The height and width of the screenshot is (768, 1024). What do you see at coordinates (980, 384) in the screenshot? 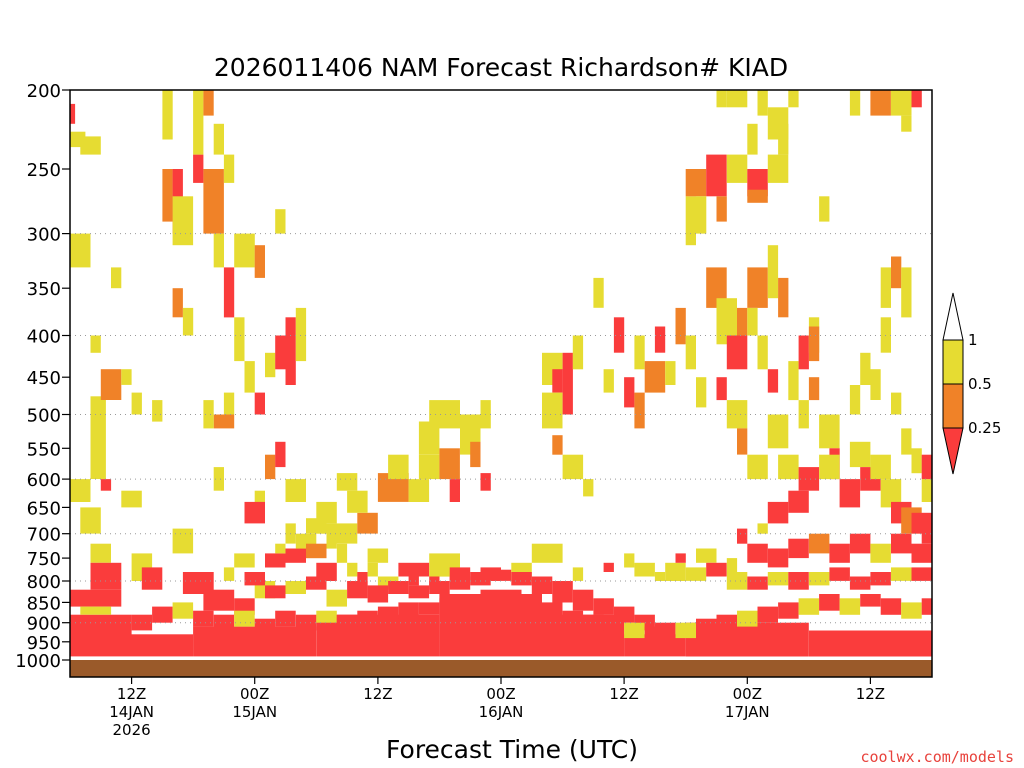
I see `legend-level-label: 0.5` at bounding box center [980, 384].